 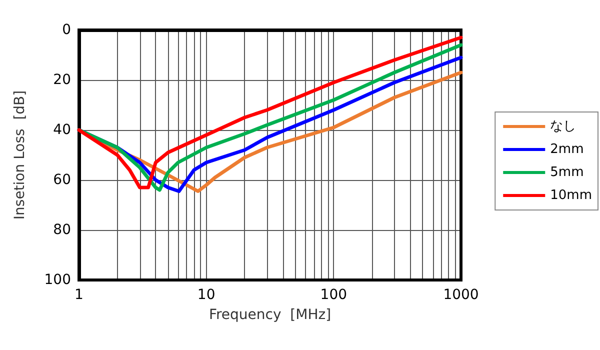 What do you see at coordinates (62, 180) in the screenshot?
I see `y-tick-label: 60` at bounding box center [62, 180].